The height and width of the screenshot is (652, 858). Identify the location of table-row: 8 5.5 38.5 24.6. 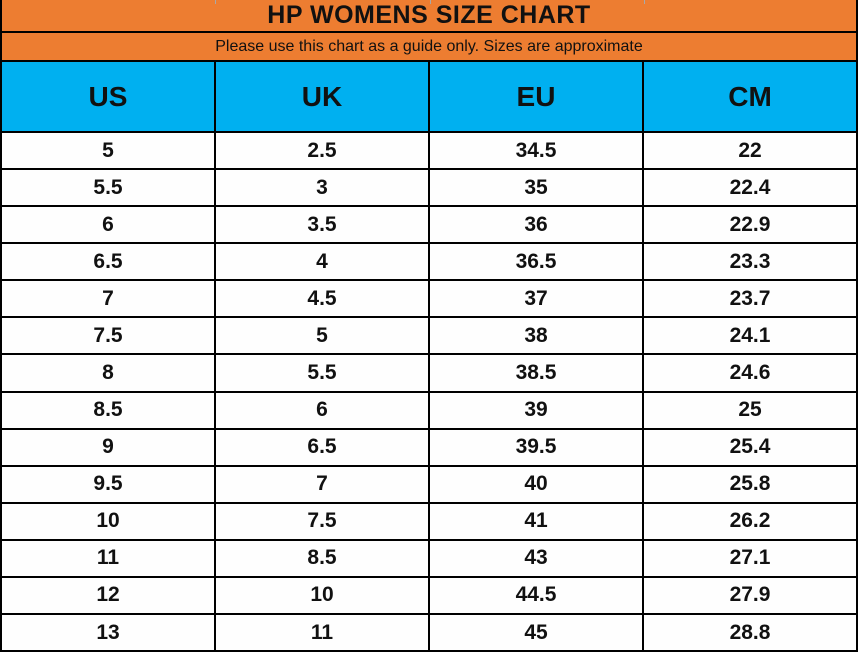
(429, 374).